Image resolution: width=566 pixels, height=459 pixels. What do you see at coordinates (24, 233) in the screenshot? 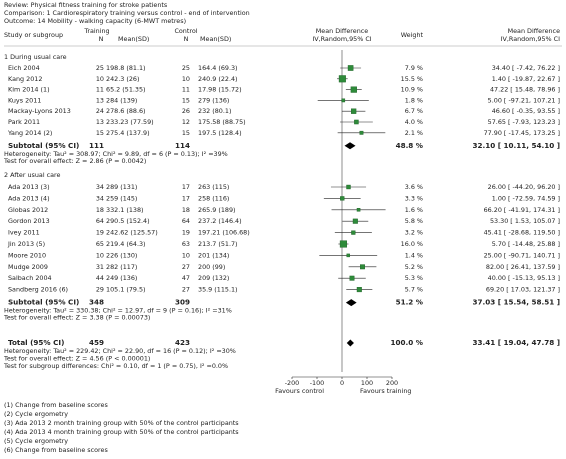
I see `study-name: Ivey 2011` at bounding box center [24, 233].